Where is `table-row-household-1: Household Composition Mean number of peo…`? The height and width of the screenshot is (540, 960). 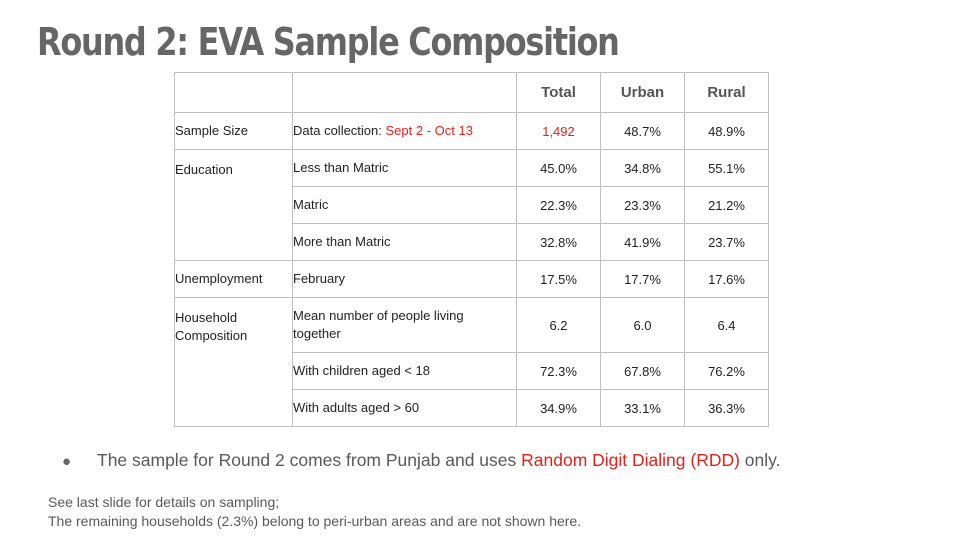 table-row-household-1: Household Composition Mean number of peo… is located at coordinates (471, 362).